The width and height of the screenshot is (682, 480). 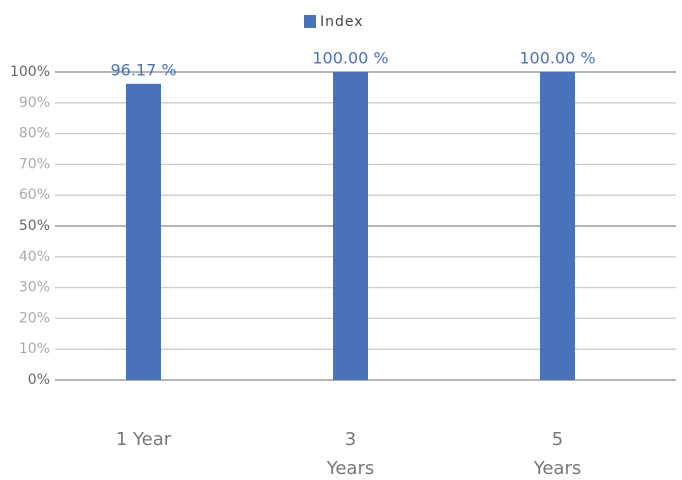 I want to click on y-tick-label: 80%, so click(x=34, y=134).